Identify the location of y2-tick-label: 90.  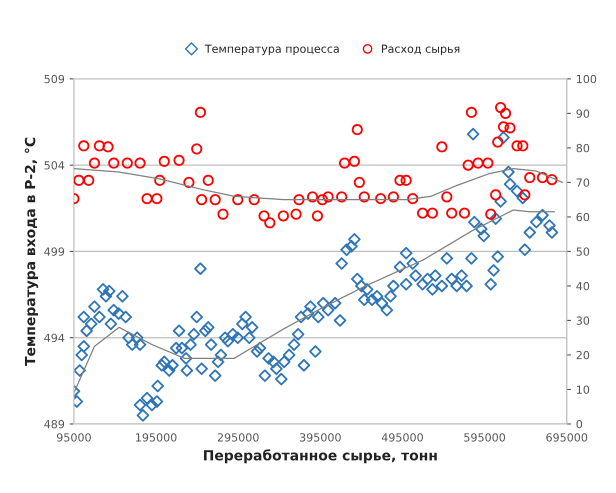
(583, 113).